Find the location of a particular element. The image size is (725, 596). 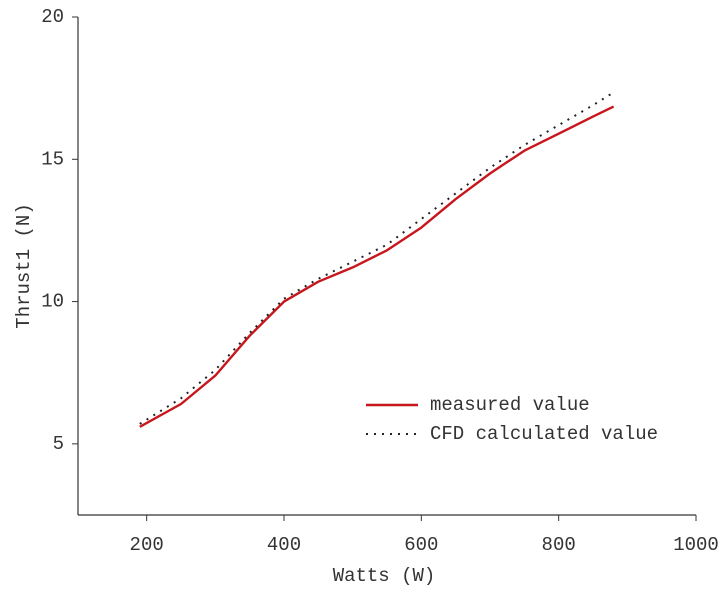

x-tick-label: 200 is located at coordinates (147, 545).